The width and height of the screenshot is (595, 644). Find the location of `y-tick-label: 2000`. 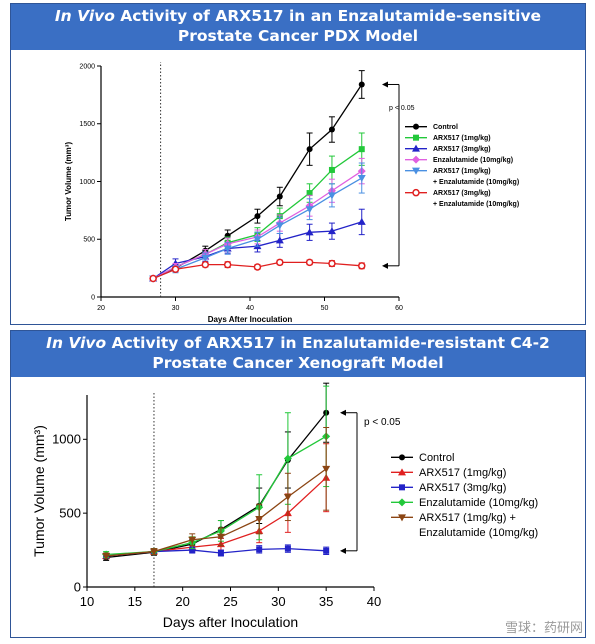

y-tick-label: 2000 is located at coordinates (87, 66).